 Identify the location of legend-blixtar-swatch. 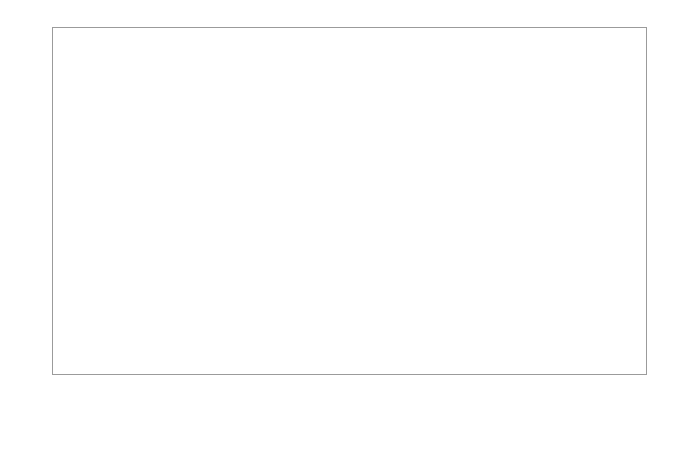
(238, 420).